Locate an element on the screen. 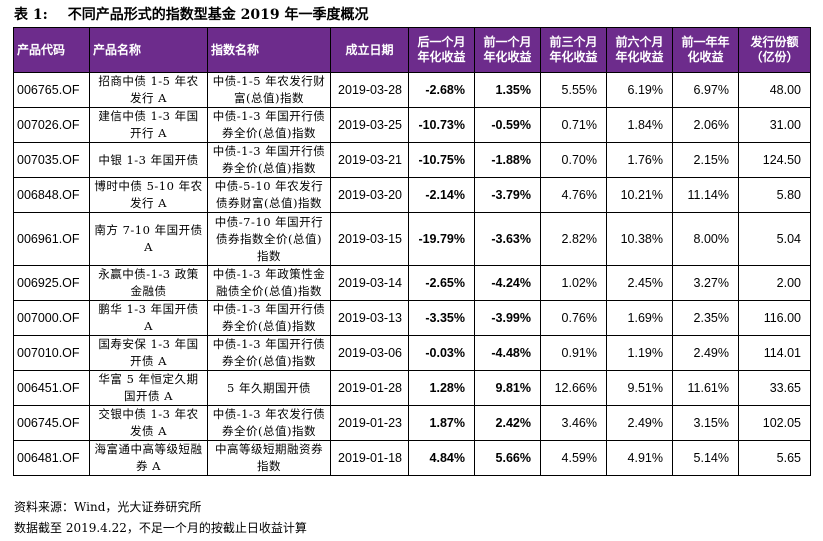 Image resolution: width=823 pixels, height=541 pixels. cell-date: 2019-03-14 is located at coordinates (369, 283).